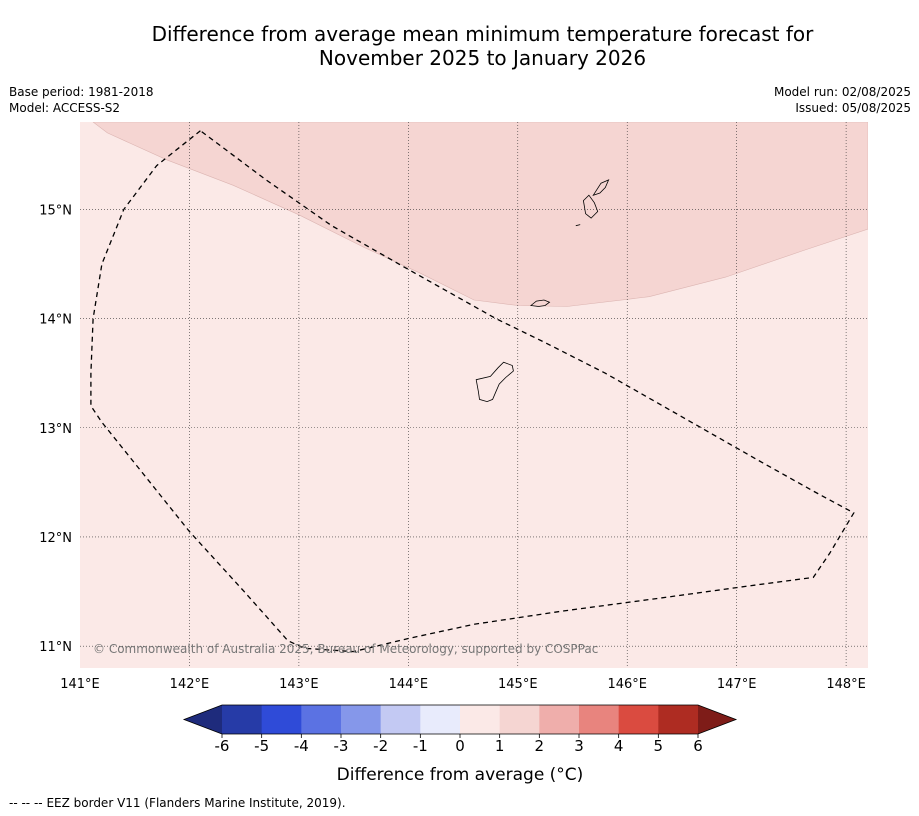 The image size is (919, 816). Describe the element at coordinates (853, 108) in the screenshot. I see `issued-date: Issued: 05/08/2025` at that location.